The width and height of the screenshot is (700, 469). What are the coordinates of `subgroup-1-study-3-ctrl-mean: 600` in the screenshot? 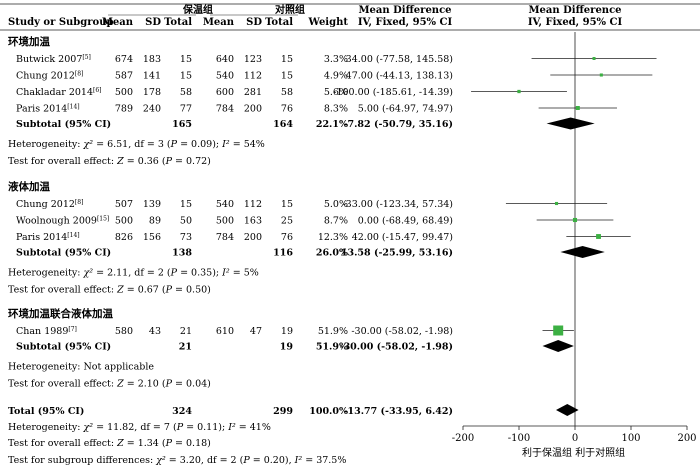 It's located at (225, 92).